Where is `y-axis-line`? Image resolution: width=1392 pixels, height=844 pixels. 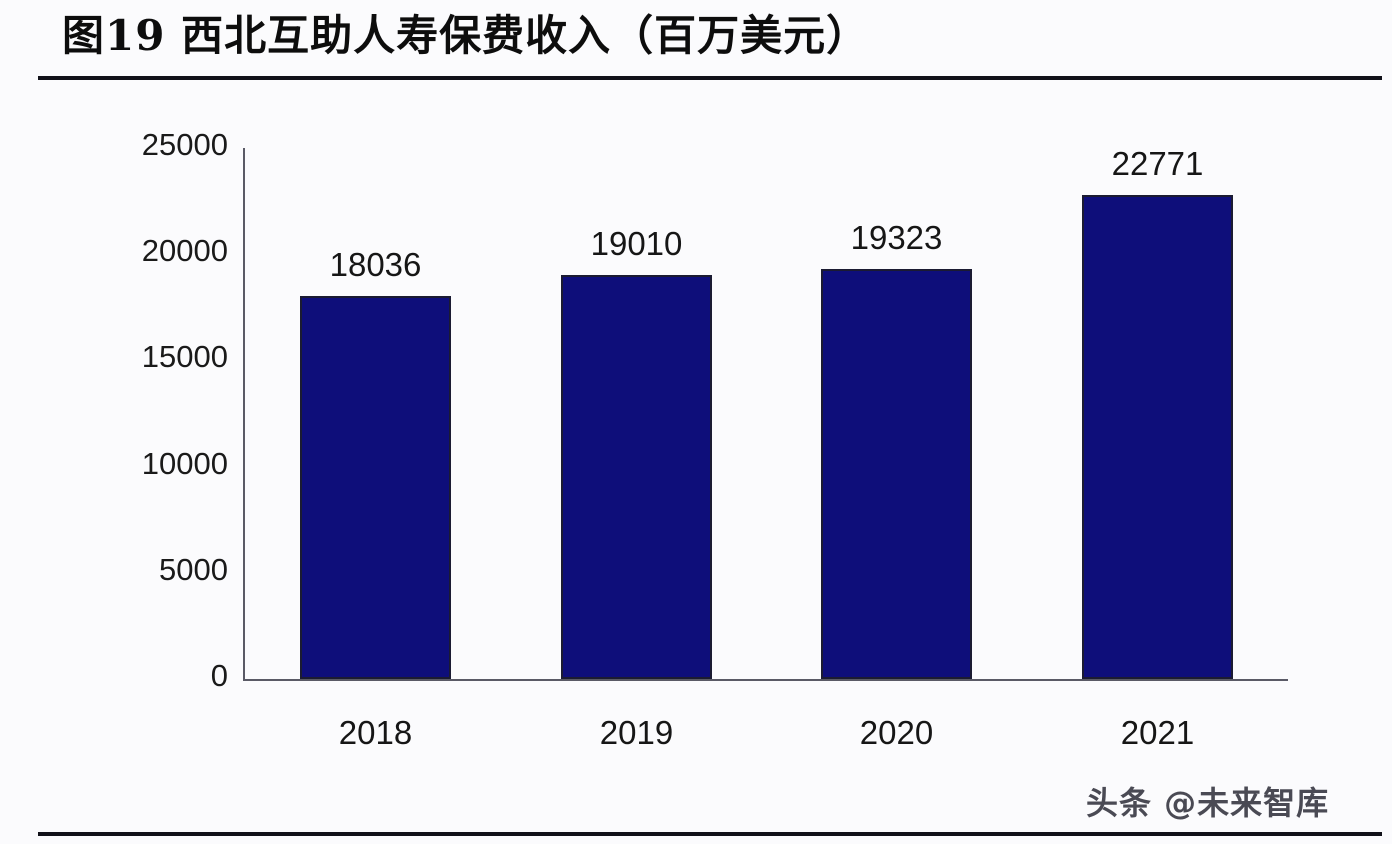 y-axis-line is located at coordinates (244, 414).